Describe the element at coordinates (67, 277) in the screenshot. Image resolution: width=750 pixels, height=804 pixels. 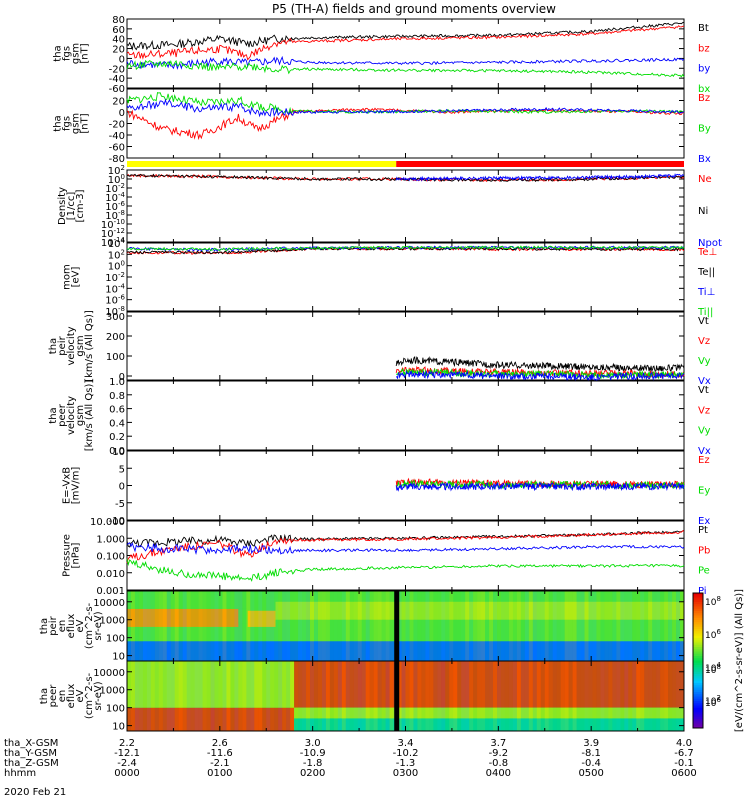
I see `y-axis-label: mom` at that location.